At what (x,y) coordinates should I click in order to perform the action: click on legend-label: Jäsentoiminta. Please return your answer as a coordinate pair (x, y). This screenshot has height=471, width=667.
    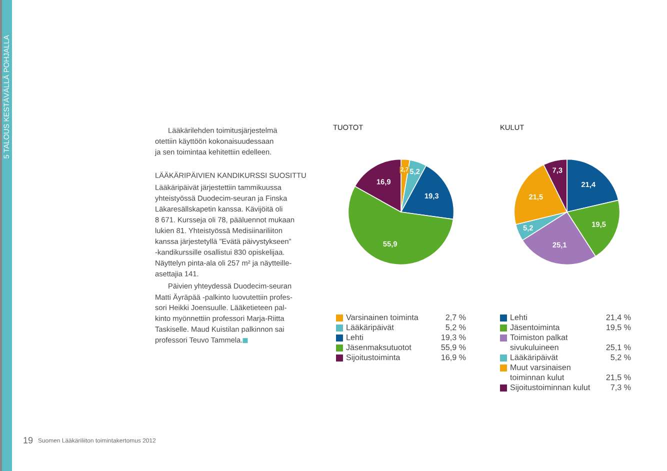
    Looking at the image, I should click on (535, 327).